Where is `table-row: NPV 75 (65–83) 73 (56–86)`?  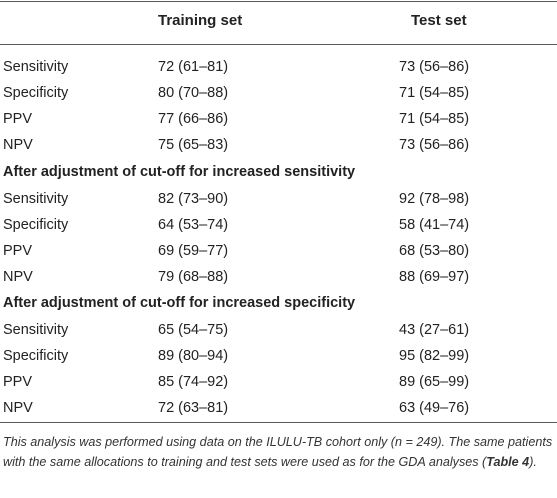
table-row: NPV 75 (65–83) 73 (56–86) is located at coordinates (278, 146).